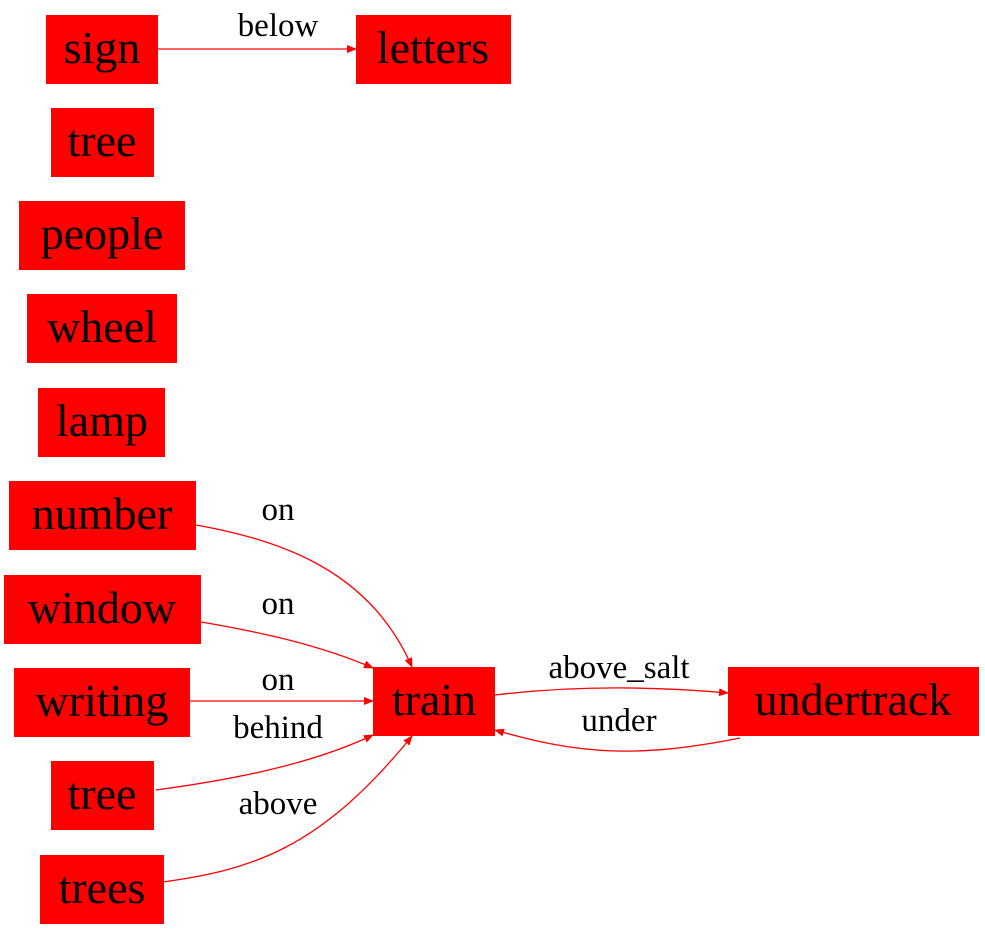 This screenshot has height=929, width=985. I want to click on node-people-label: people, so click(102, 233).